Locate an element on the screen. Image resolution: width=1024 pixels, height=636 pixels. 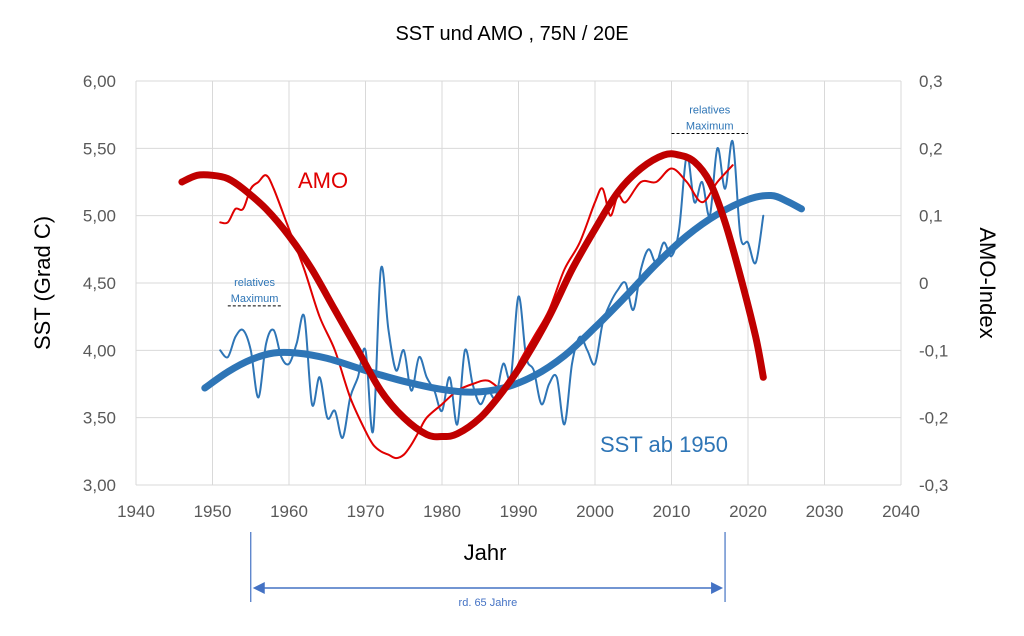
x-tick-label: 1960 is located at coordinates (289, 511).